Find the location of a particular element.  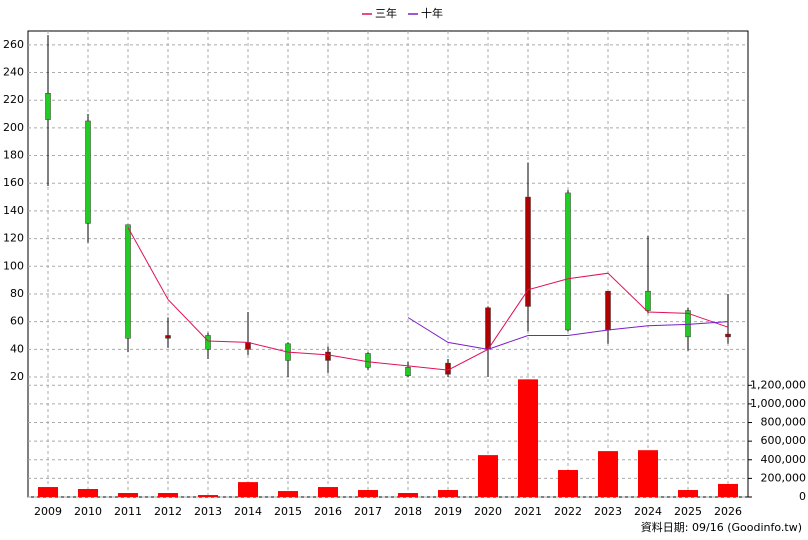

y-tick-label: 100 is located at coordinates (13, 265).